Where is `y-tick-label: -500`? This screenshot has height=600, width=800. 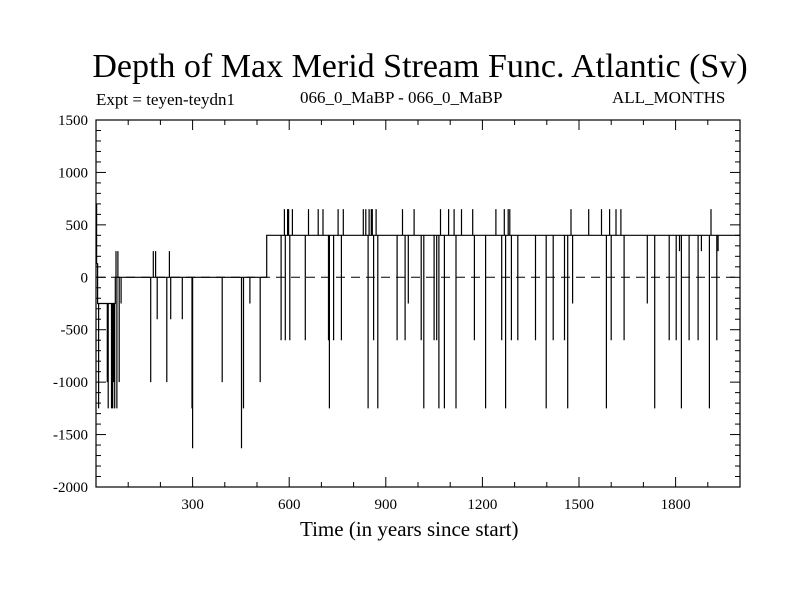
y-tick-label: -500 is located at coordinates (75, 331).